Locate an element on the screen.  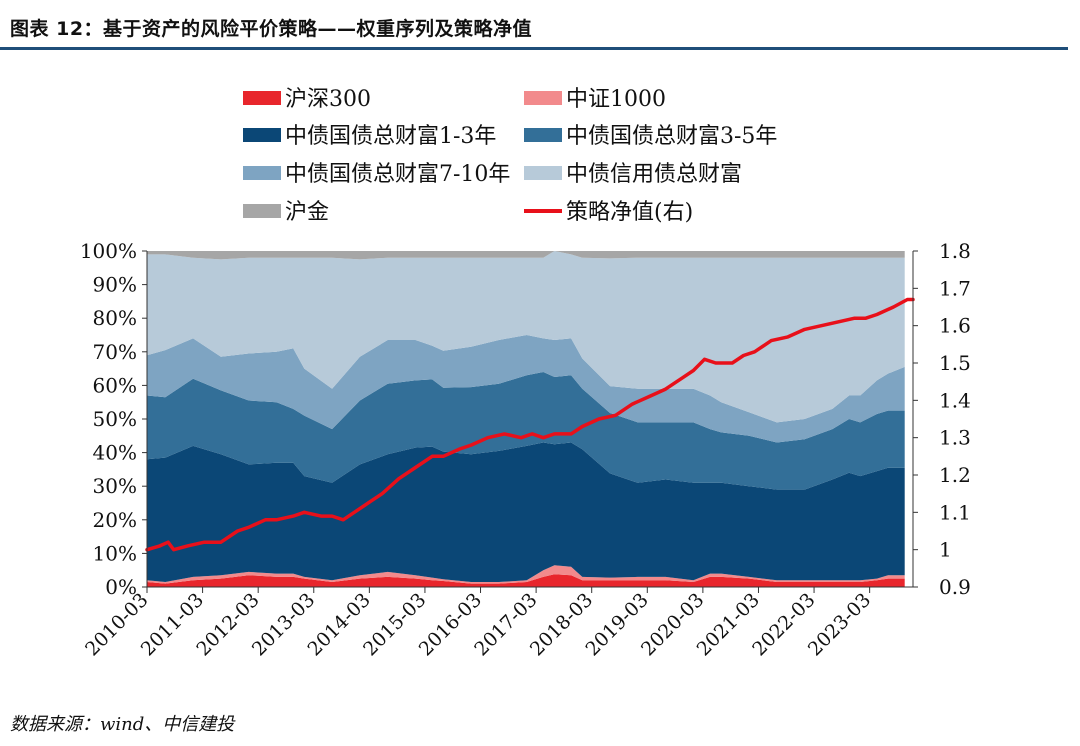
y-right-tick-label: 1.4 is located at coordinates (955, 400).